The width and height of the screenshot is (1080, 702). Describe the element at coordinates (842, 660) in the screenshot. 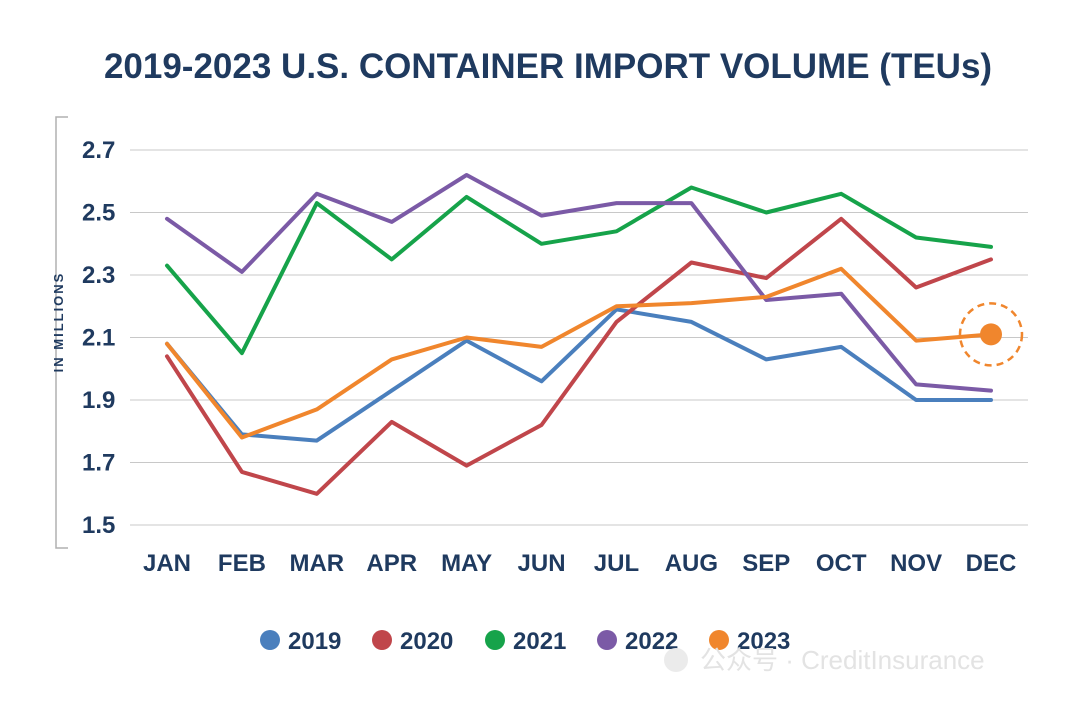

I see `watermark-text: 公众号 · CreditInsurance` at that location.